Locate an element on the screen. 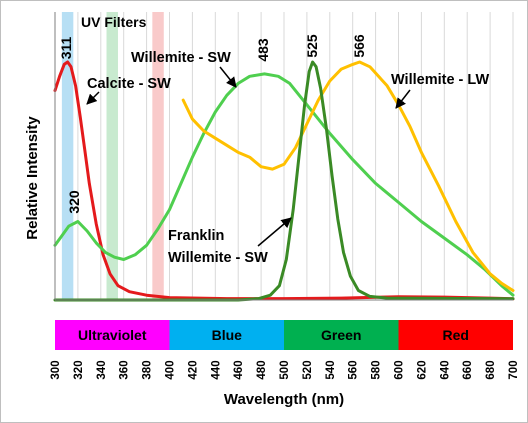  x-tick-label-400: 400 is located at coordinates (171, 369).